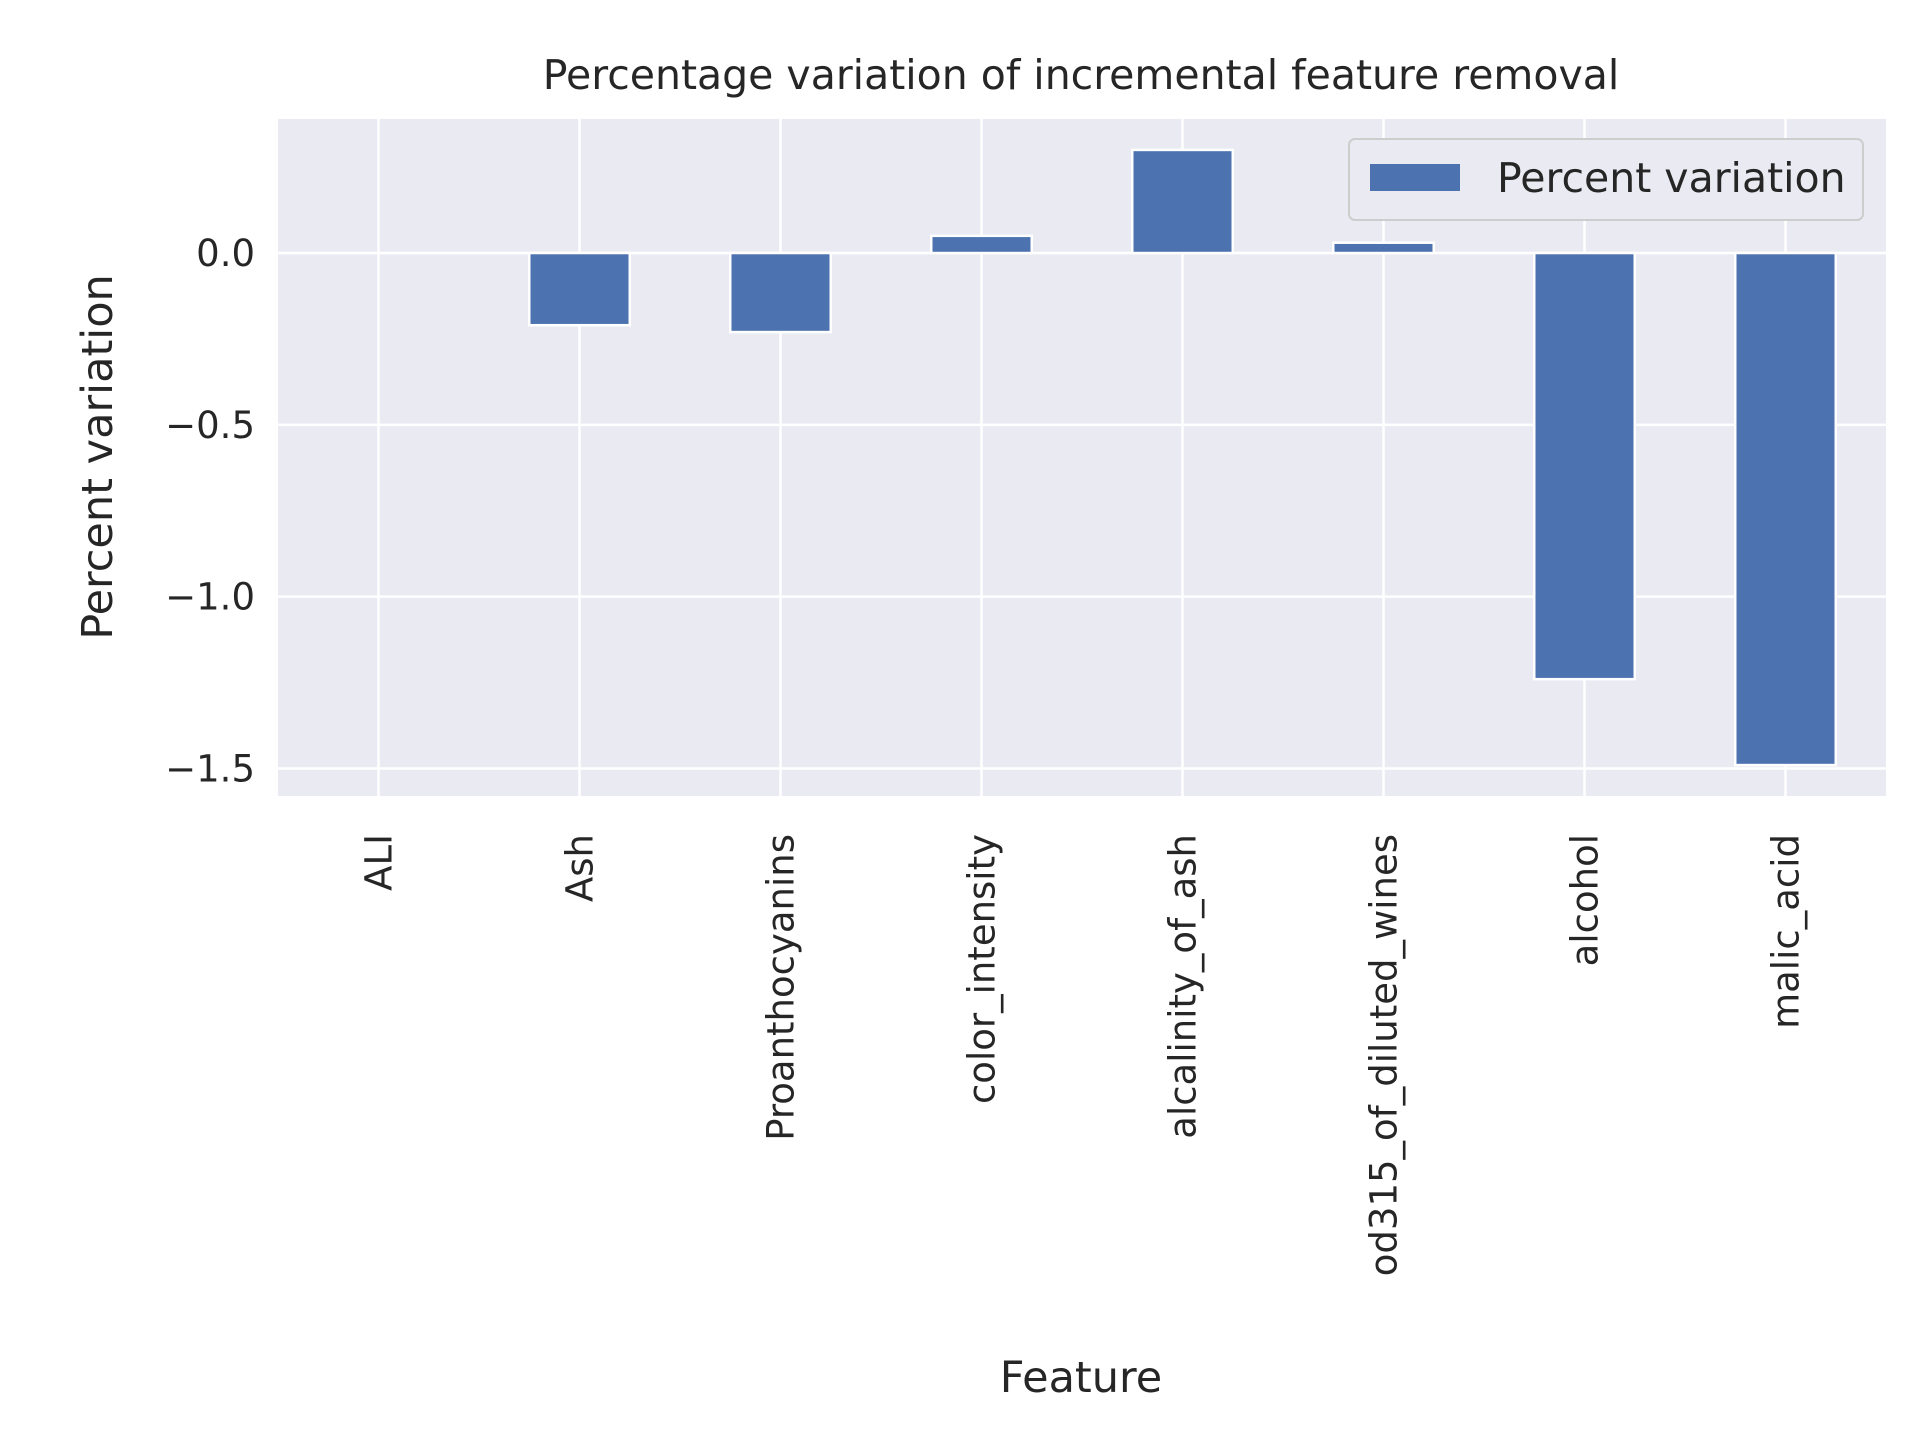 This screenshot has width=1920, height=1440. I want to click on y-tick-label: −1.5, so click(210, 769).